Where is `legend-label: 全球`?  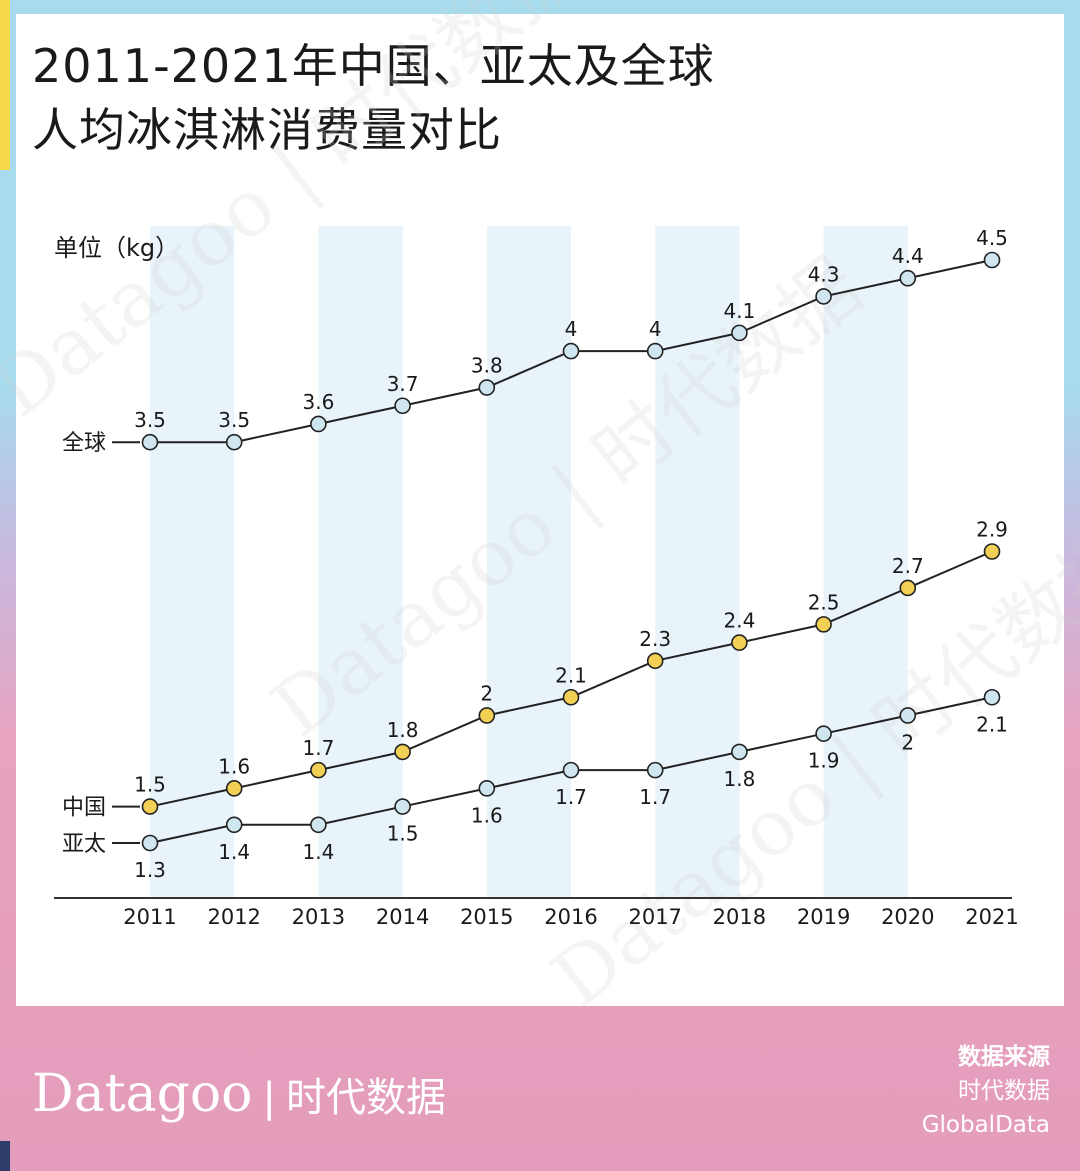
legend-label: 全球 is located at coordinates (84, 443).